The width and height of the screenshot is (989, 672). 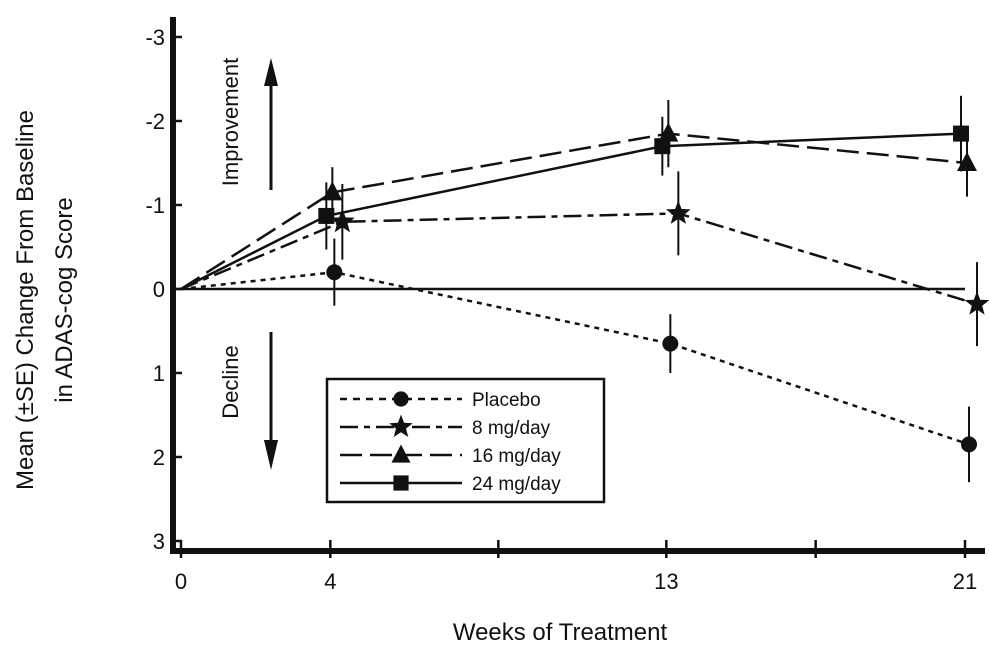 I want to click on y-tick-label: -2, so click(x=155, y=121).